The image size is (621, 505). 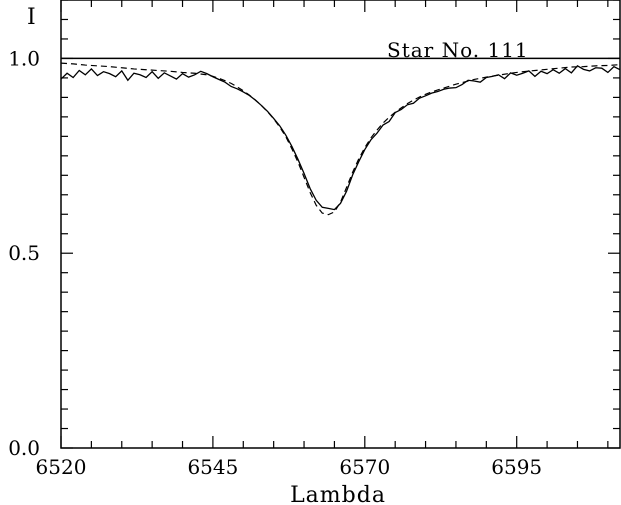 What do you see at coordinates (24, 253) in the screenshot?
I see `y-tick-label: 0.5` at bounding box center [24, 253].